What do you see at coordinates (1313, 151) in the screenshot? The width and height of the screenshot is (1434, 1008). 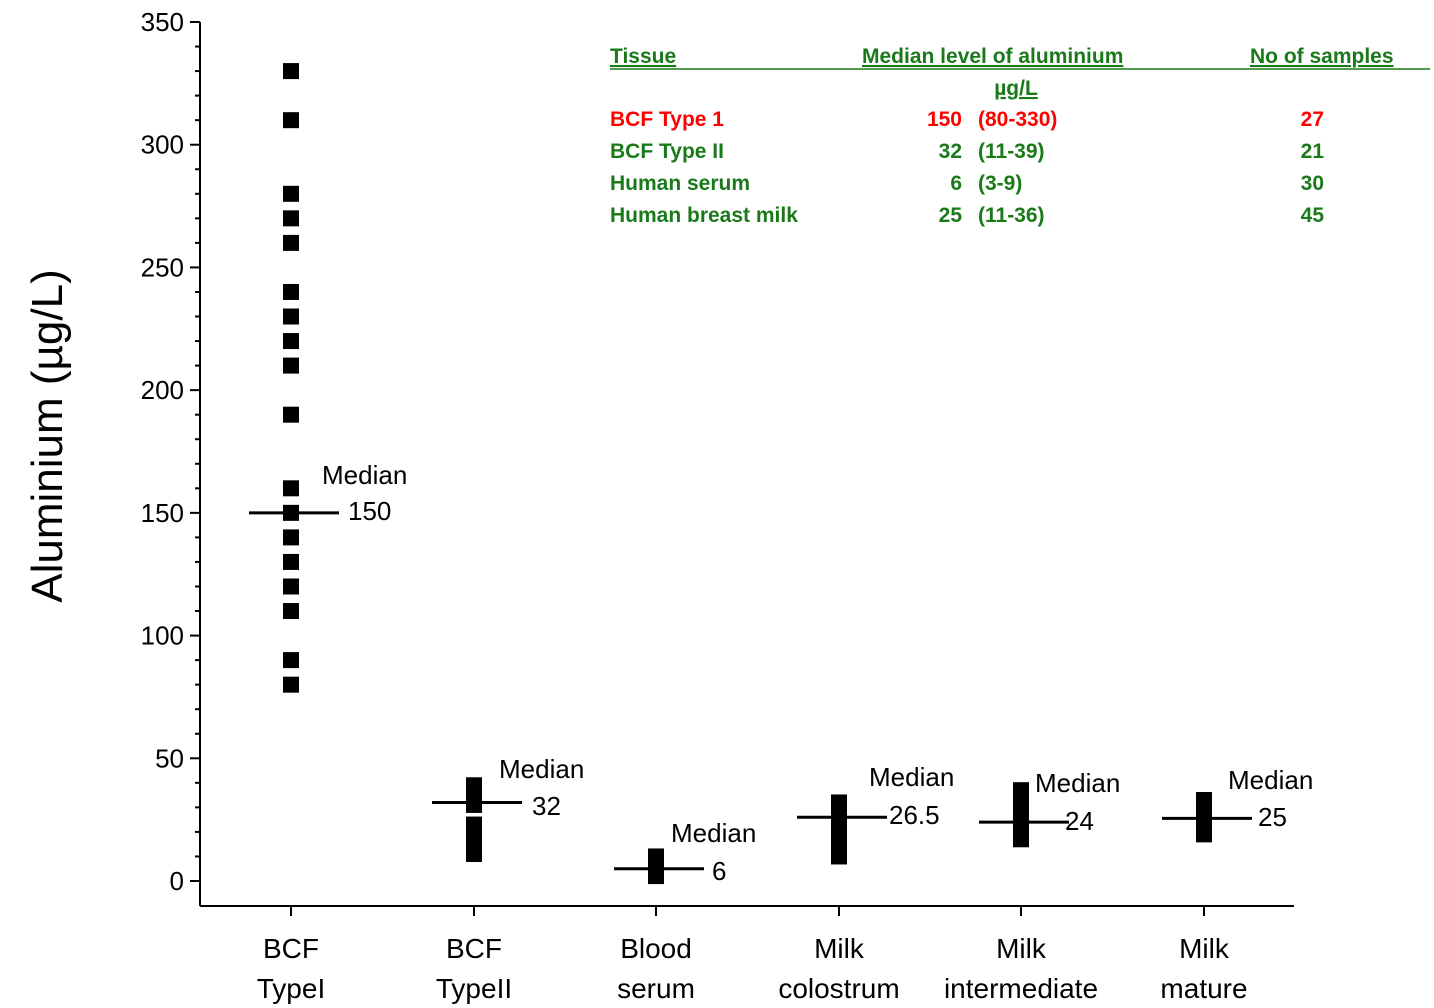 I see `table-cell-samples: 21` at bounding box center [1313, 151].